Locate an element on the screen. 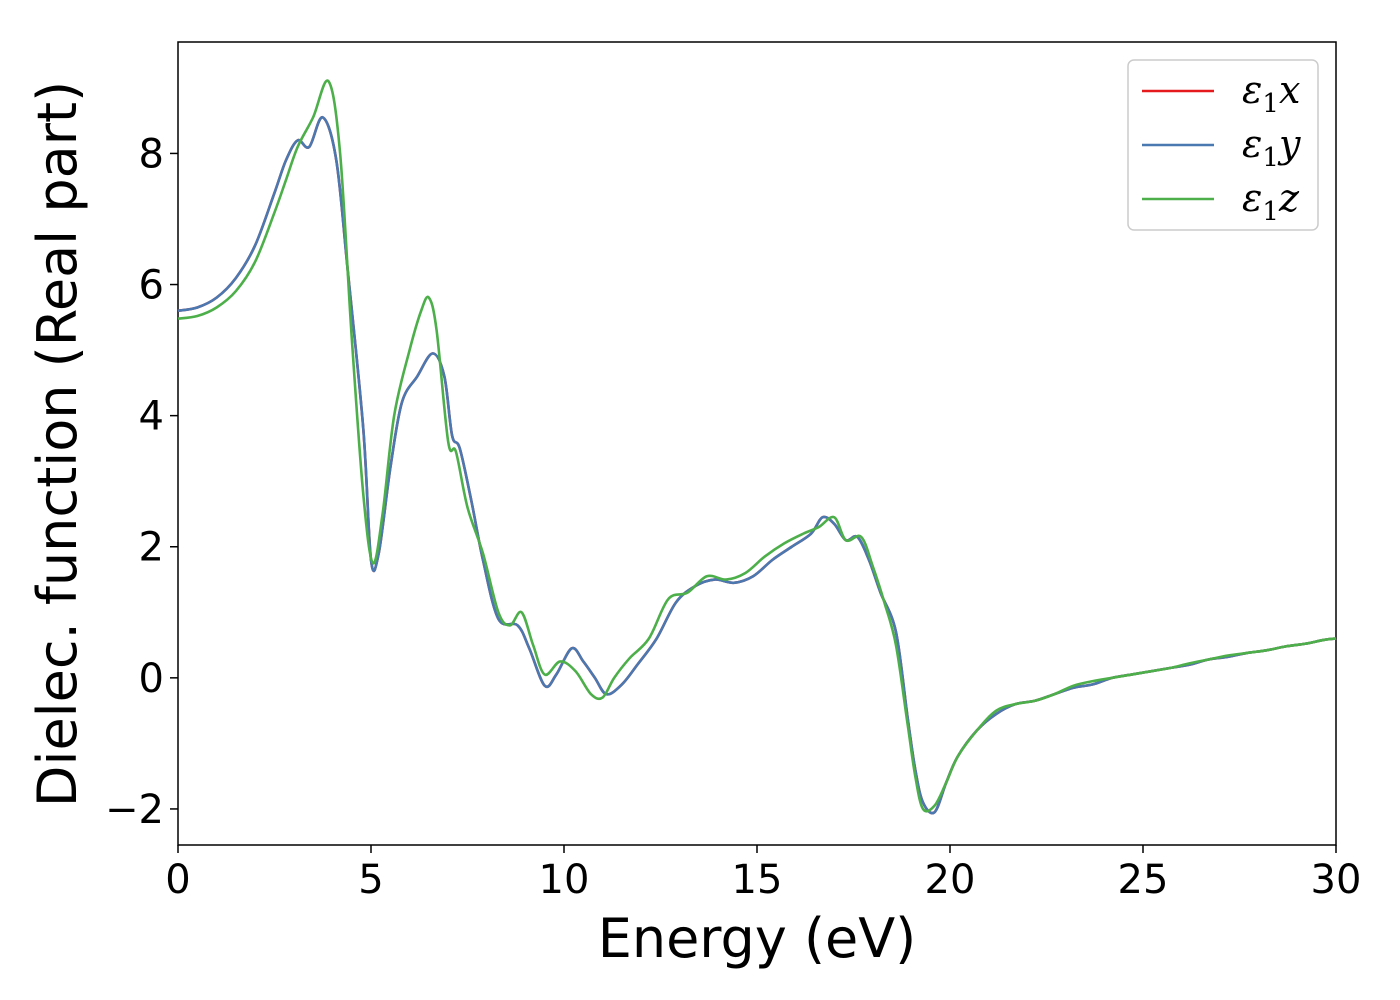  x-tick-label: 30 is located at coordinates (1336, 880).